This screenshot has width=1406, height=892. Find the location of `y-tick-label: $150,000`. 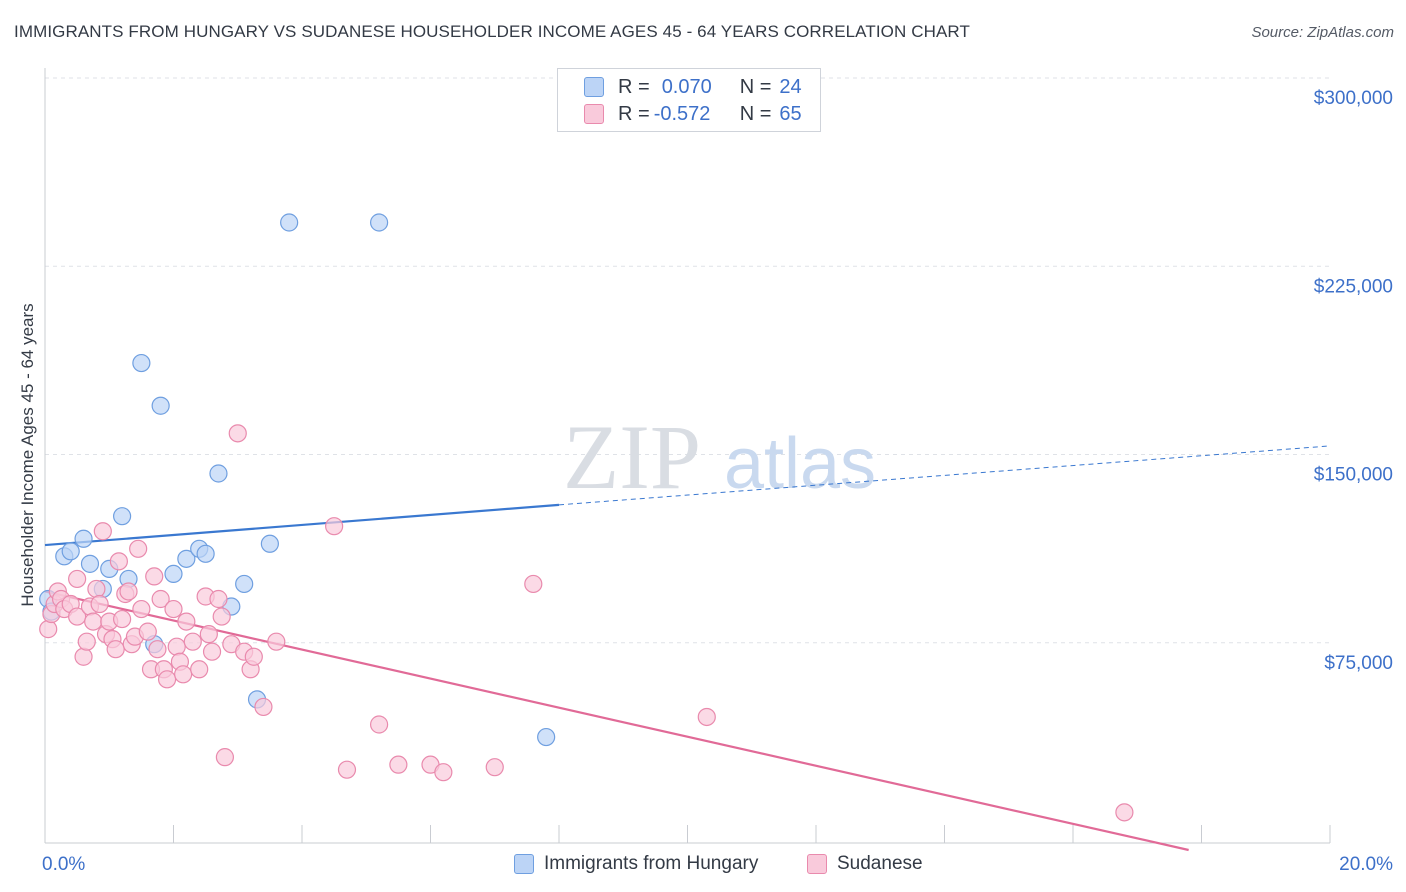

y-tick-label: $150,000 is located at coordinates (1353, 475).